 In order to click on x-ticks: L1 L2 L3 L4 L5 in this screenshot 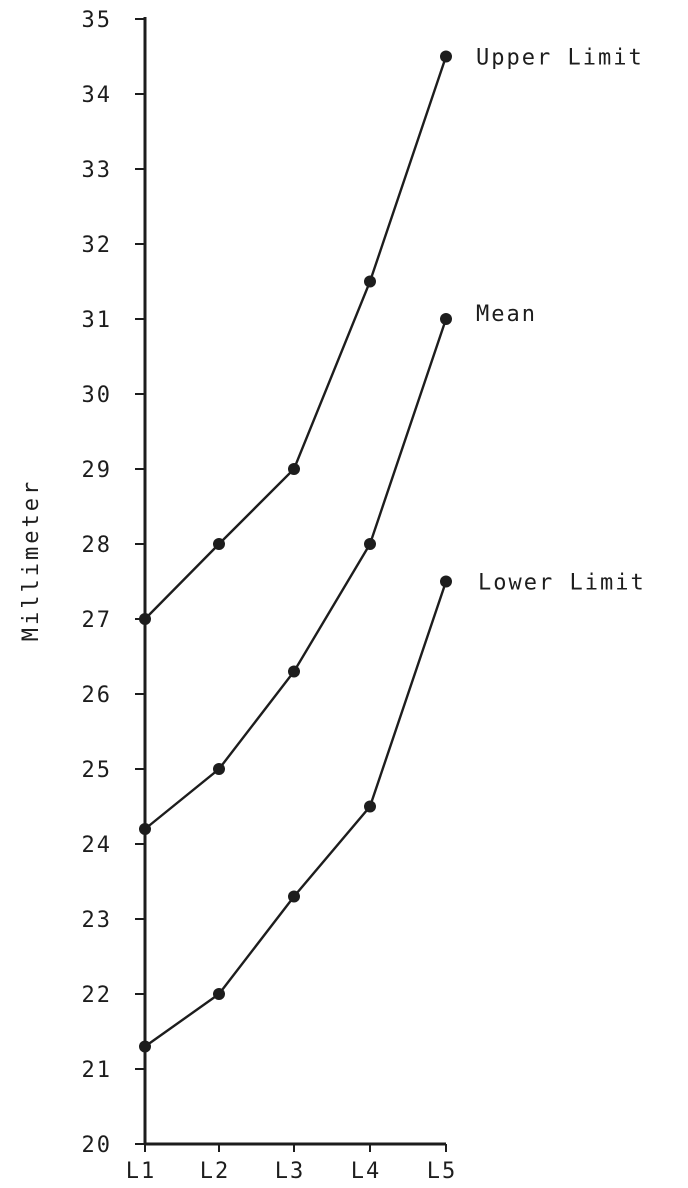, I will do `click(292, 1164)`.